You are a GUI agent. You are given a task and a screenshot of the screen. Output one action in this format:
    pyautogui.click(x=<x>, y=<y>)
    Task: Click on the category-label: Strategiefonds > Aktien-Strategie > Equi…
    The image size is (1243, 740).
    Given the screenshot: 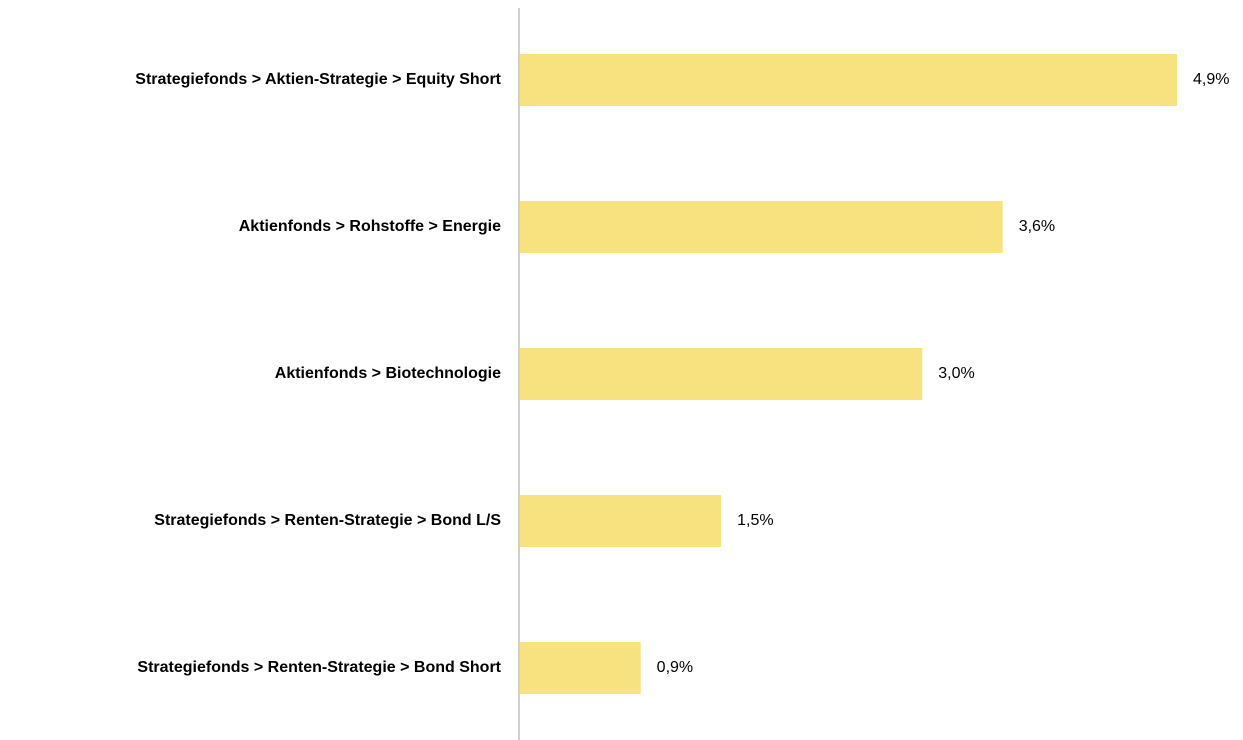 What is the action you would take?
    pyautogui.click(x=318, y=79)
    